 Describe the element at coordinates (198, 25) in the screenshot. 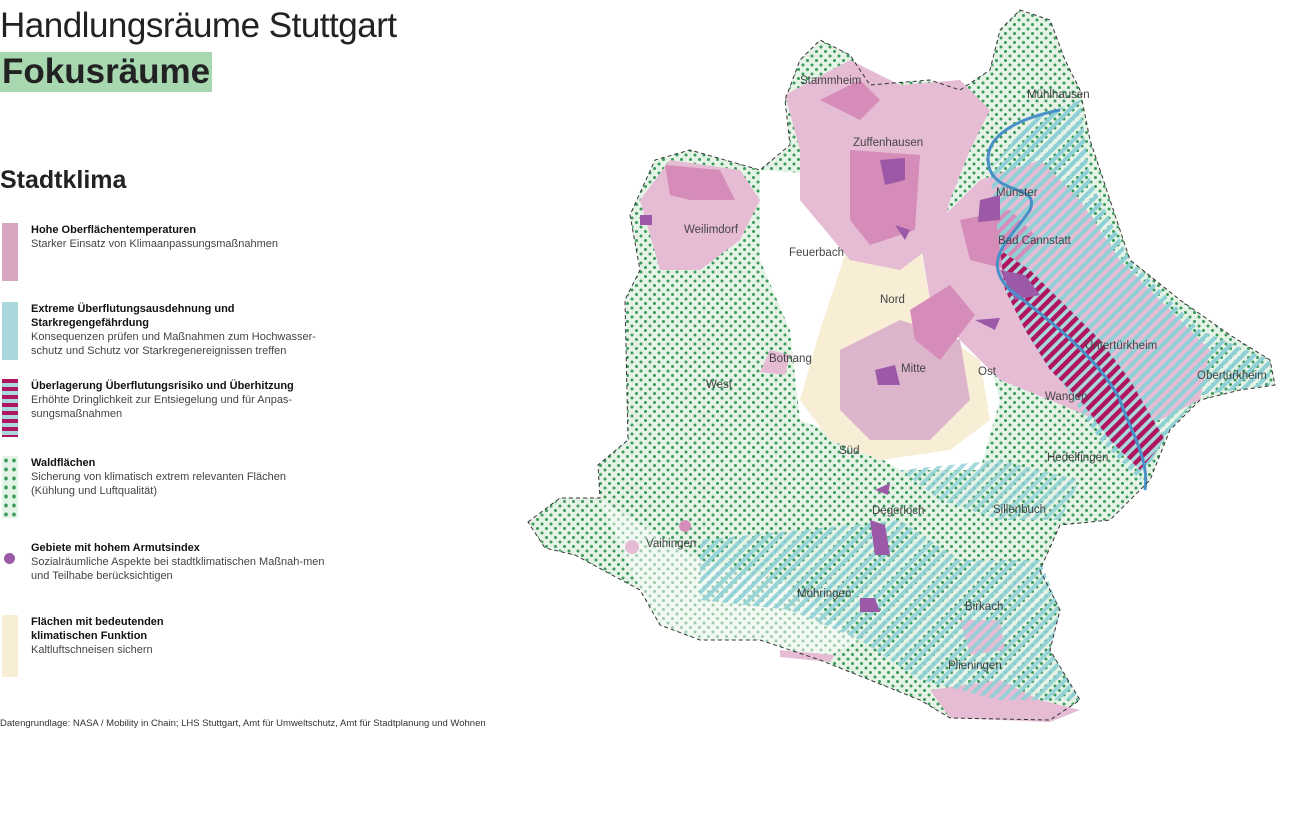

I see `page-title: Handlungsräume Stuttgart` at that location.